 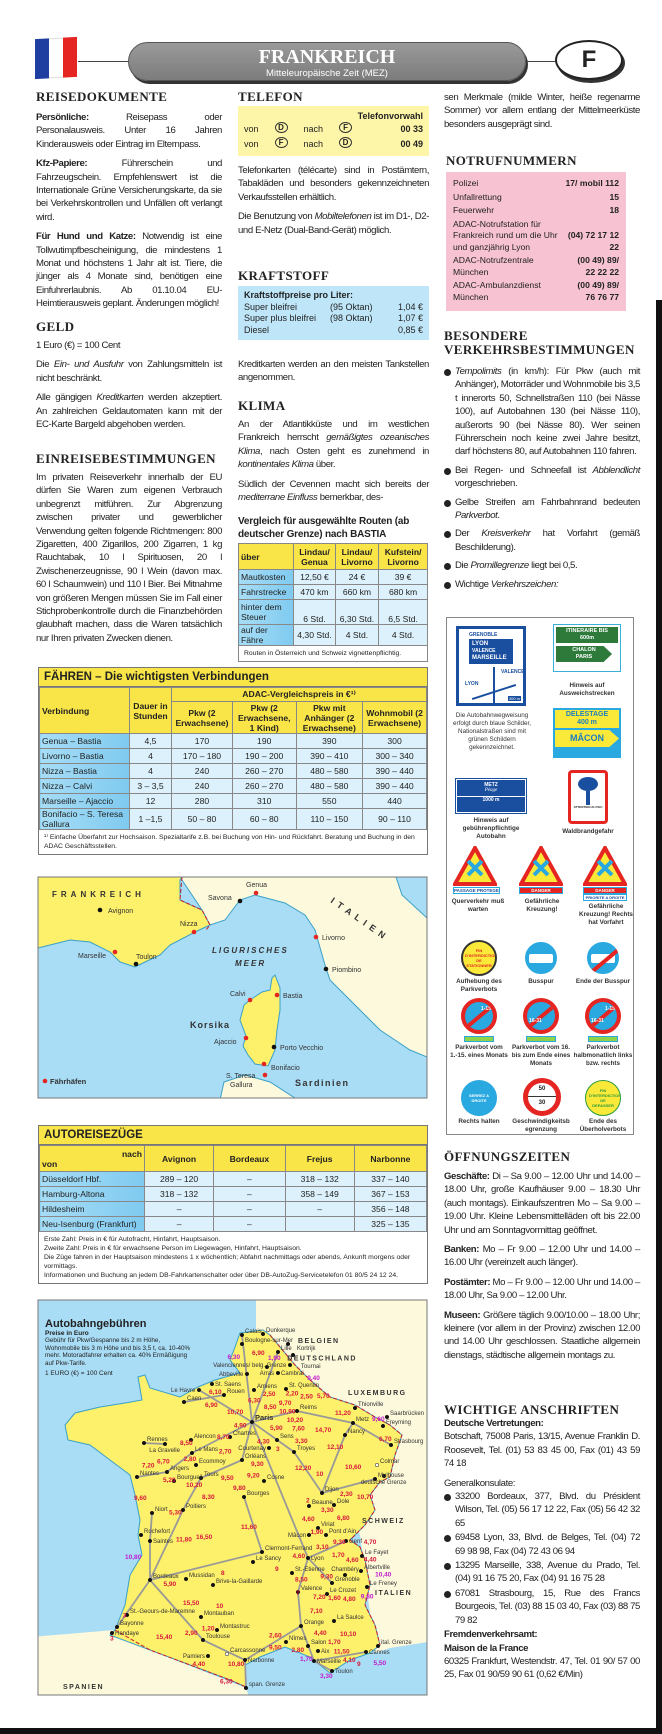 I want to click on telefon-from: F, so click(x=281, y=142).